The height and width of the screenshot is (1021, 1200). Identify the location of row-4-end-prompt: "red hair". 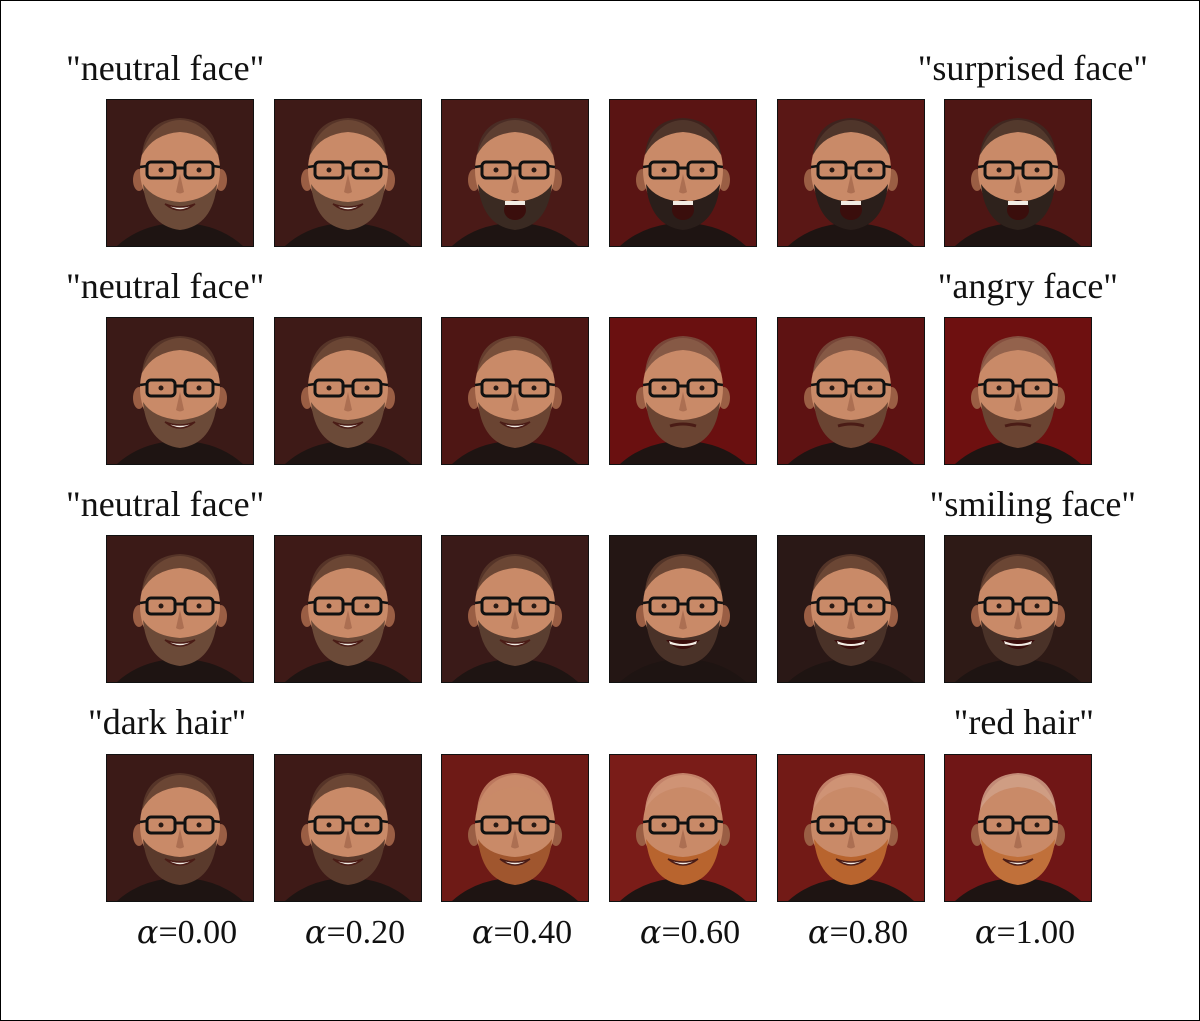
(1023, 722).